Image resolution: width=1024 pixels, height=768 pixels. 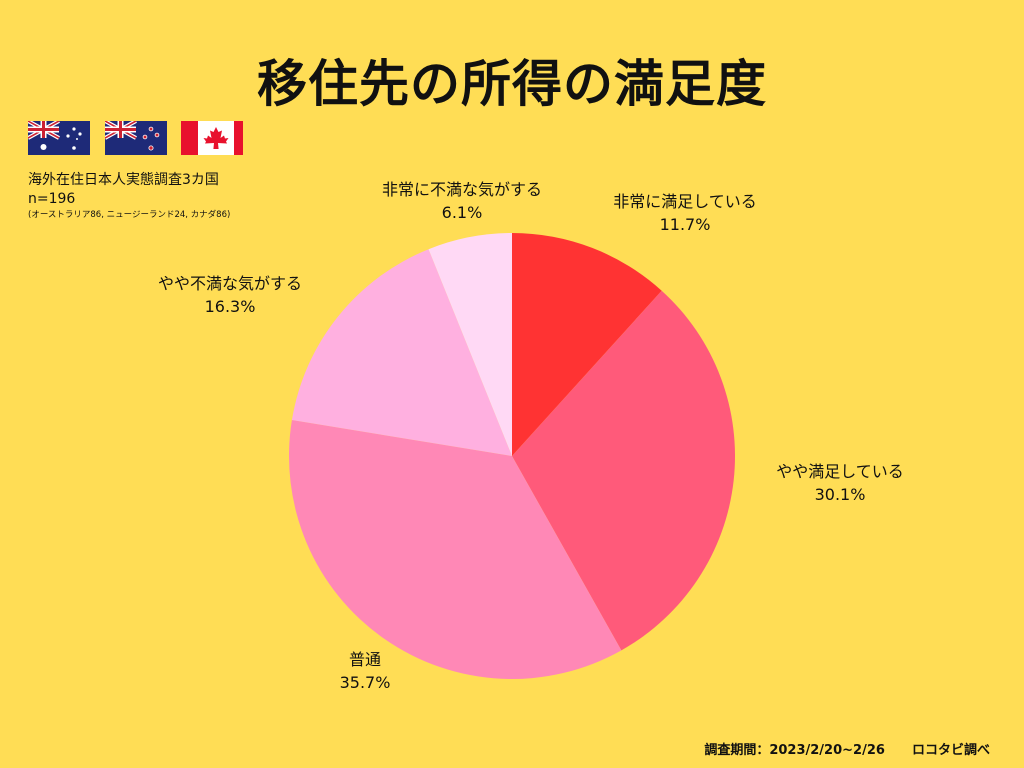 What do you see at coordinates (52, 199) in the screenshot?
I see `sample-size: n=196` at bounding box center [52, 199].